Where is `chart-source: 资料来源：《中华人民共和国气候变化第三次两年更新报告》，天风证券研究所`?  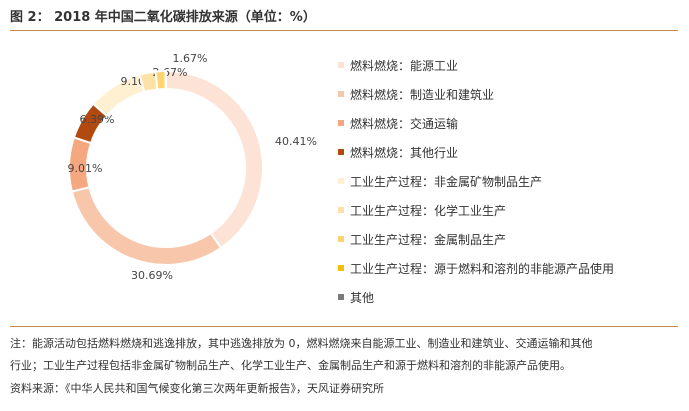
chart-source: 资料来源：《中华人民共和国气候变化第三次两年更新报告》，天风证券研究所 is located at coordinates (197, 388).